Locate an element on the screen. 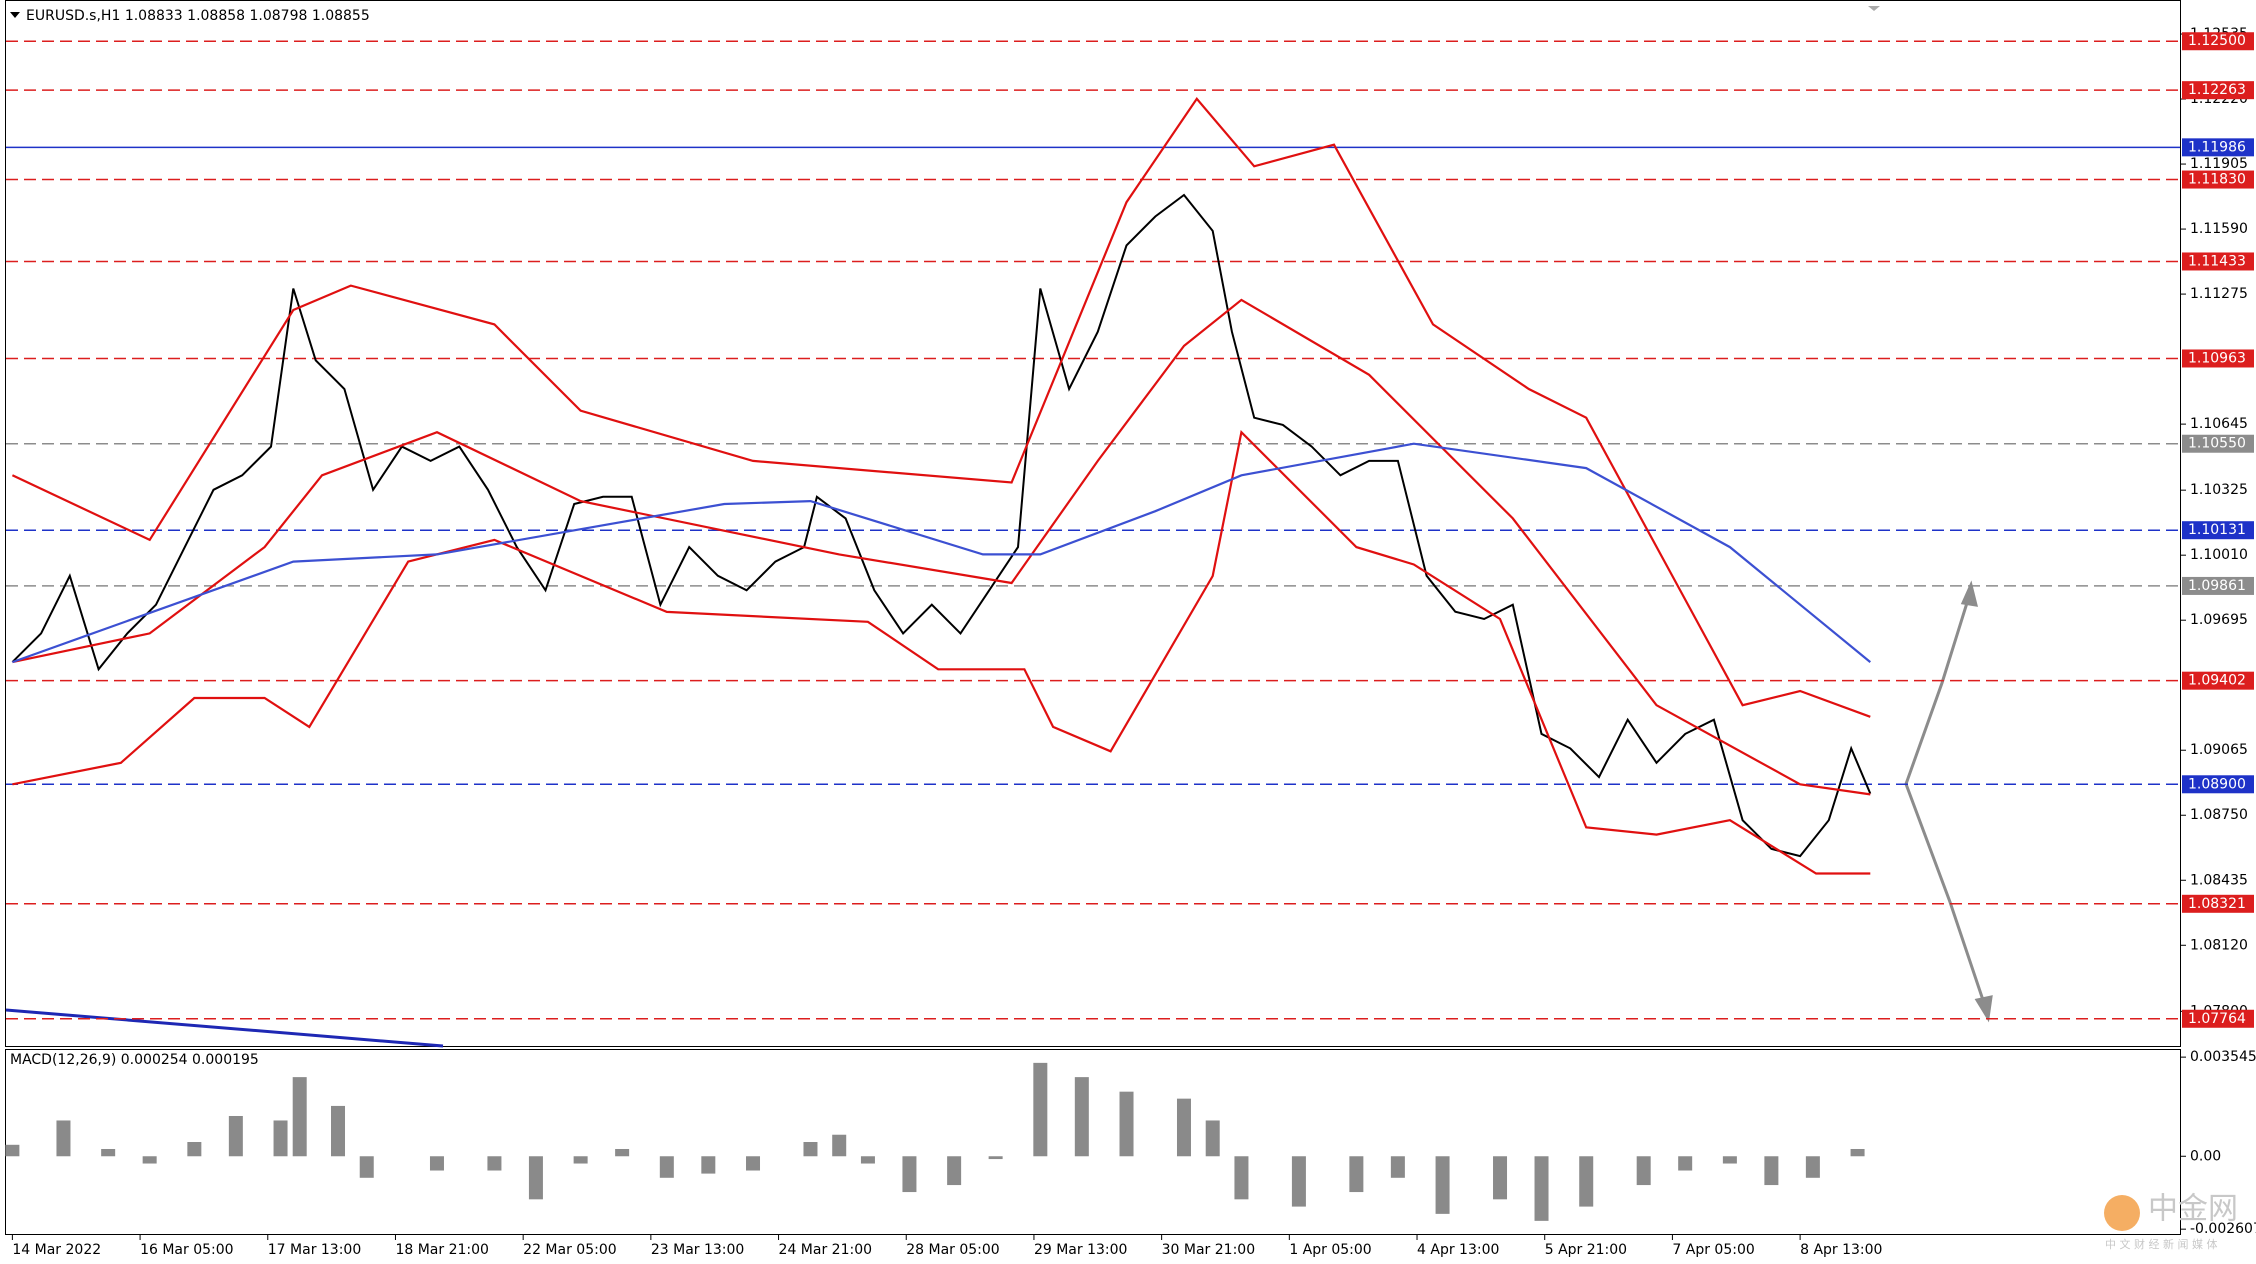 The width and height of the screenshot is (2256, 1264). indicator-line is located at coordinates (941, 553).